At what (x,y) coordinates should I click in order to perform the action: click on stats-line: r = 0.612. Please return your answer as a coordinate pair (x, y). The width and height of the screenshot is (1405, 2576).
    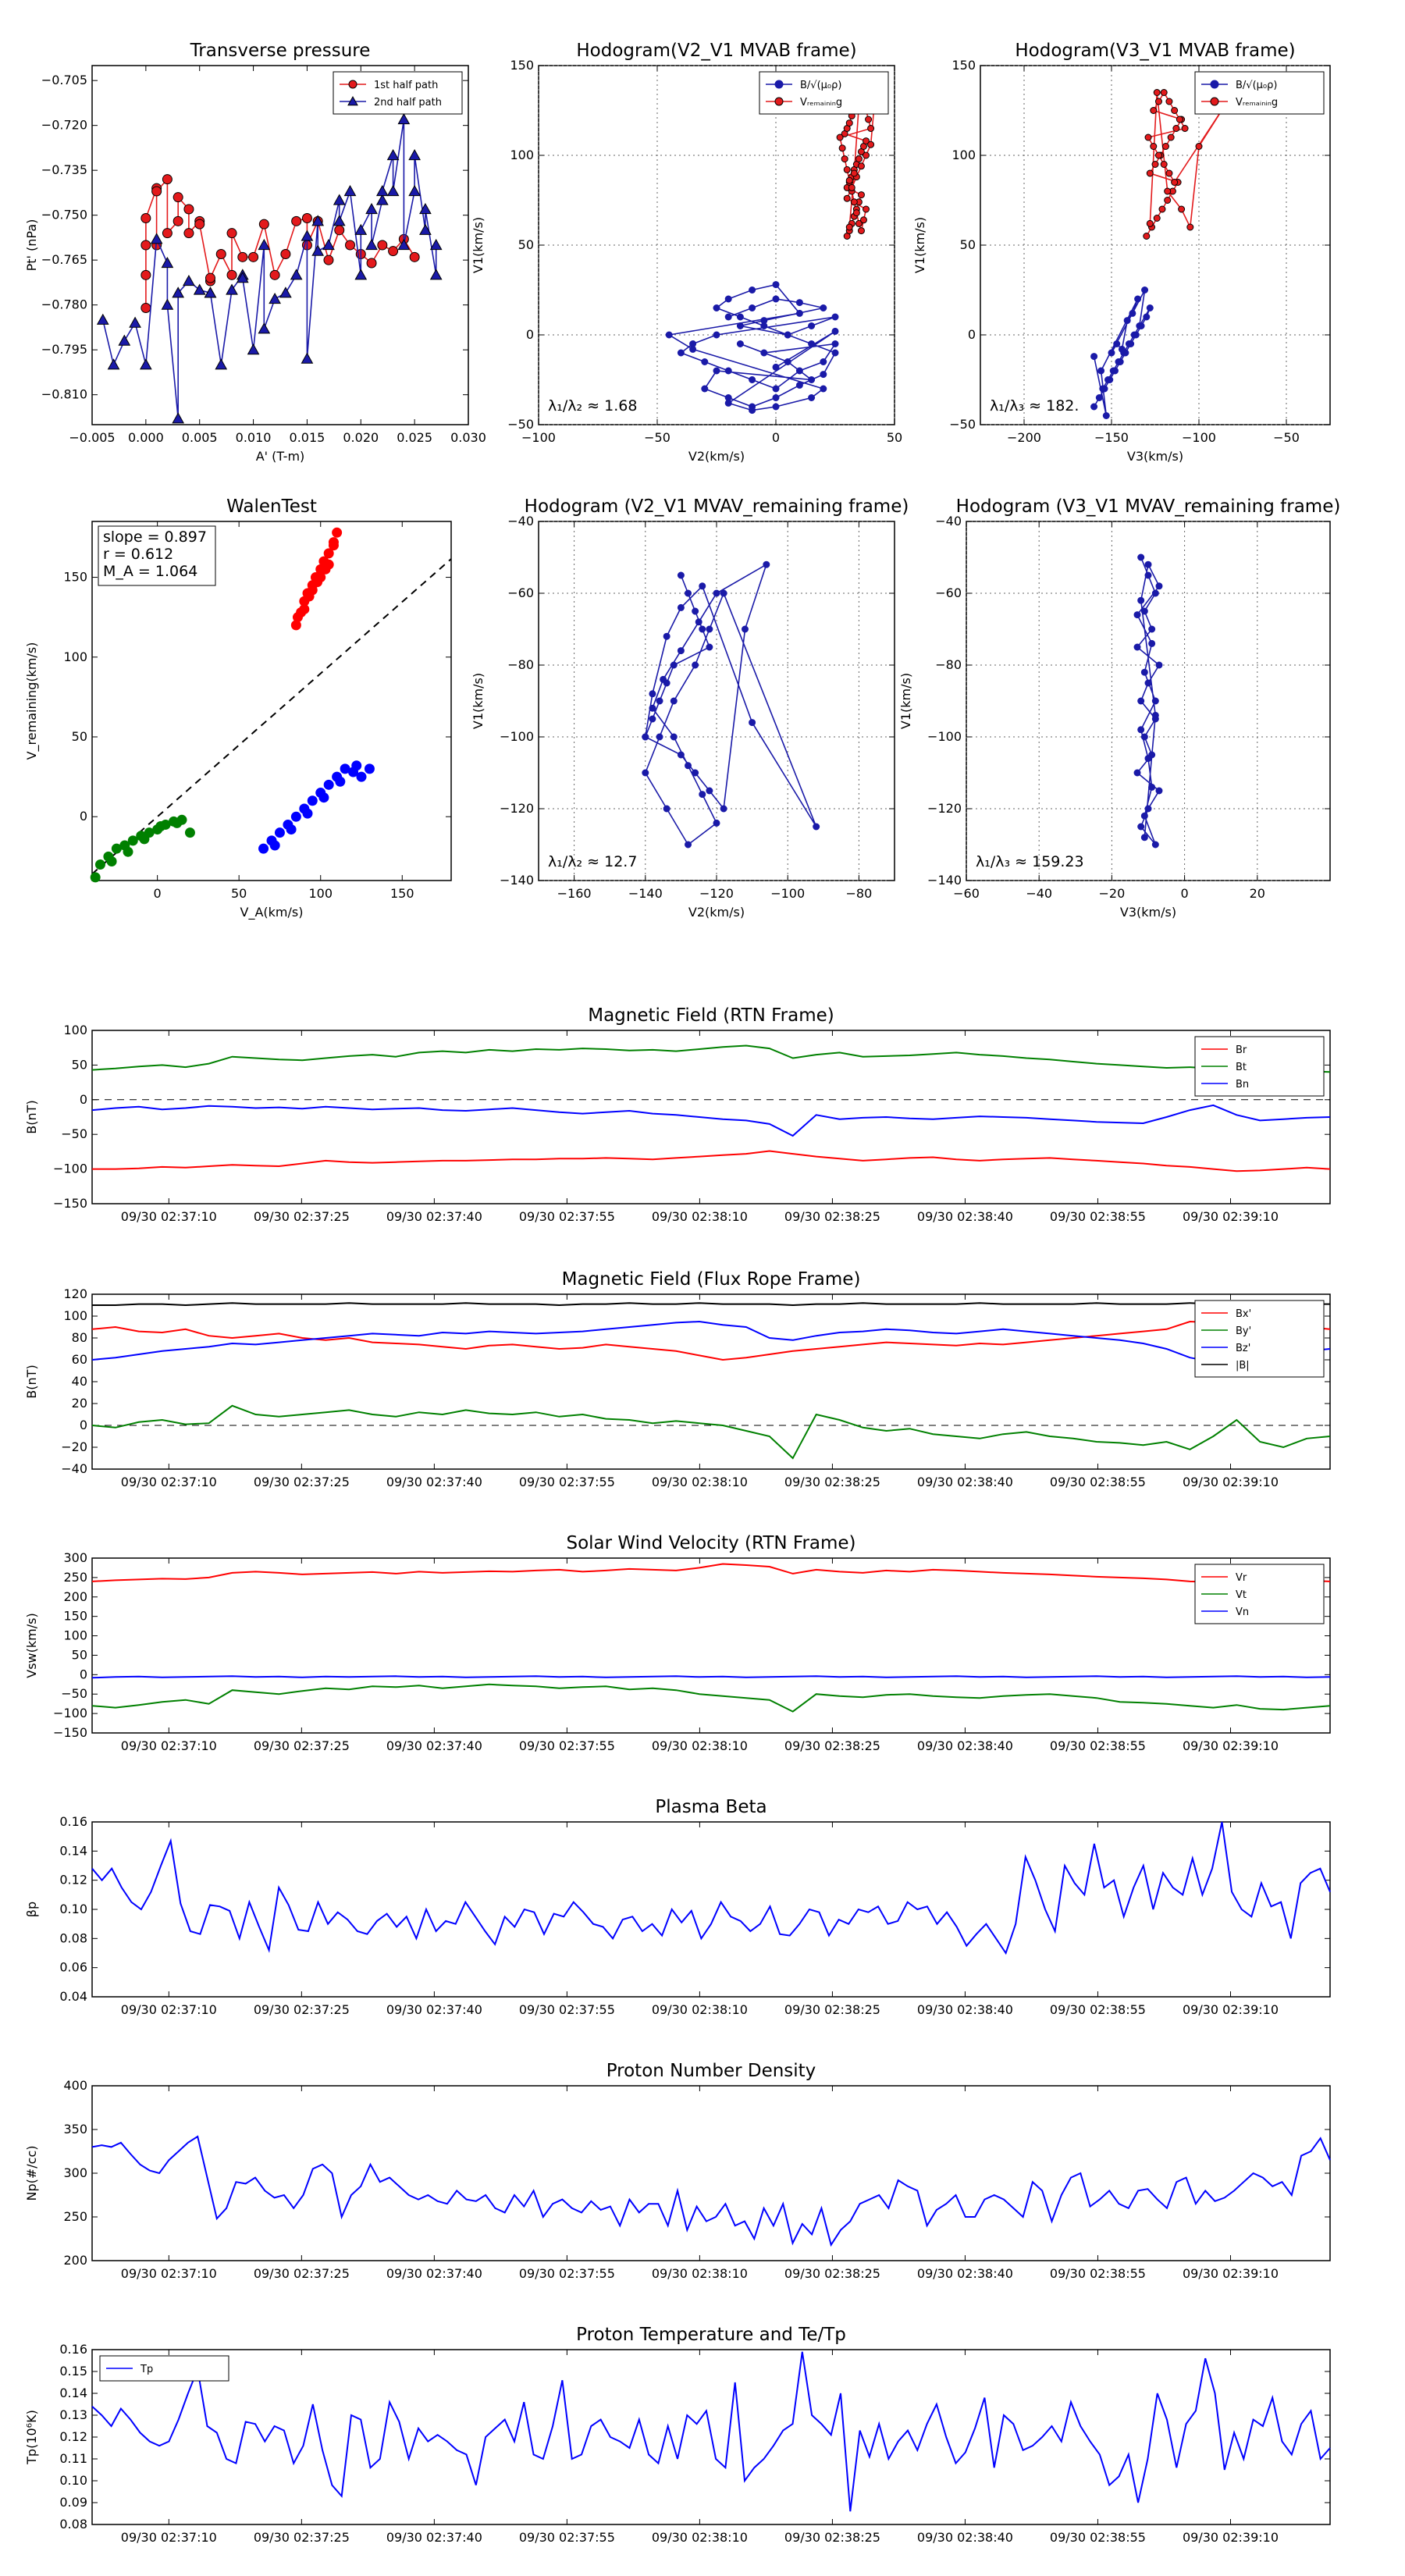
    Looking at the image, I should click on (138, 554).